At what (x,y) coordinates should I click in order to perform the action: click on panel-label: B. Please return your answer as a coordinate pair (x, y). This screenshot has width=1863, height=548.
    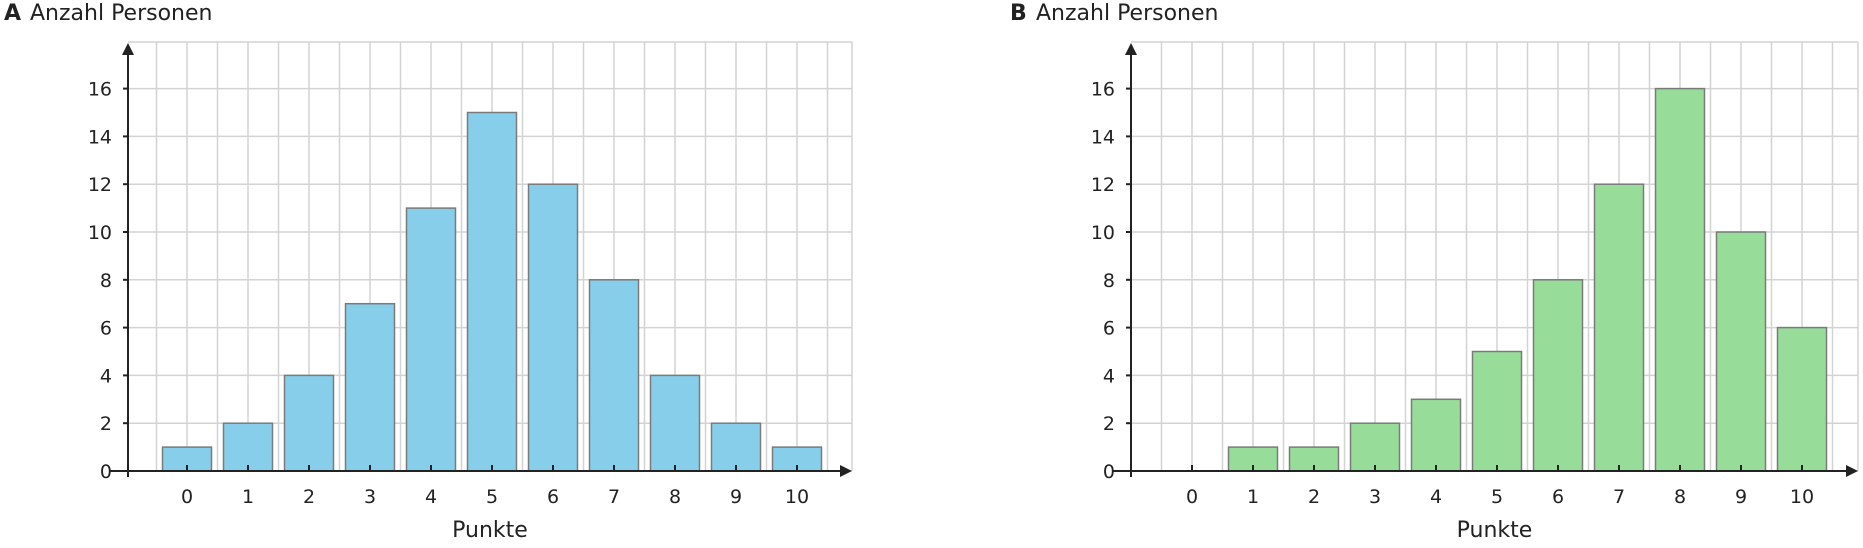
    Looking at the image, I should click on (1018, 13).